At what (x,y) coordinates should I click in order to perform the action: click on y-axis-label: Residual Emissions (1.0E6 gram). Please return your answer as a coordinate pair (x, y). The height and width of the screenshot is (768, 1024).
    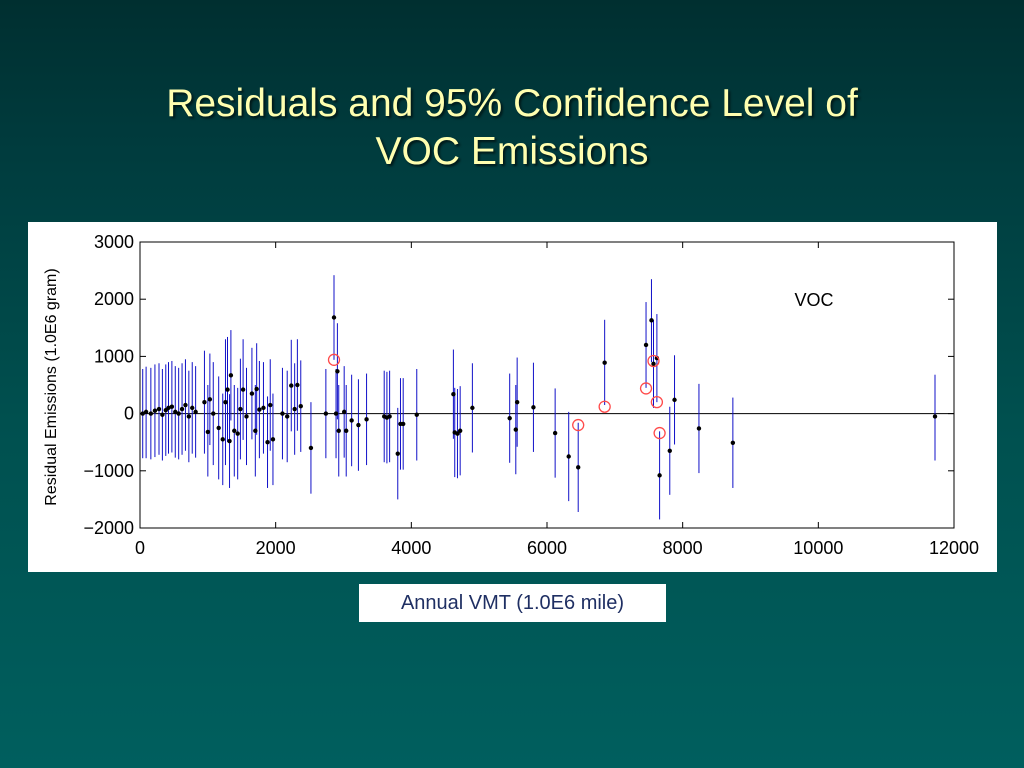
    Looking at the image, I should click on (51, 386).